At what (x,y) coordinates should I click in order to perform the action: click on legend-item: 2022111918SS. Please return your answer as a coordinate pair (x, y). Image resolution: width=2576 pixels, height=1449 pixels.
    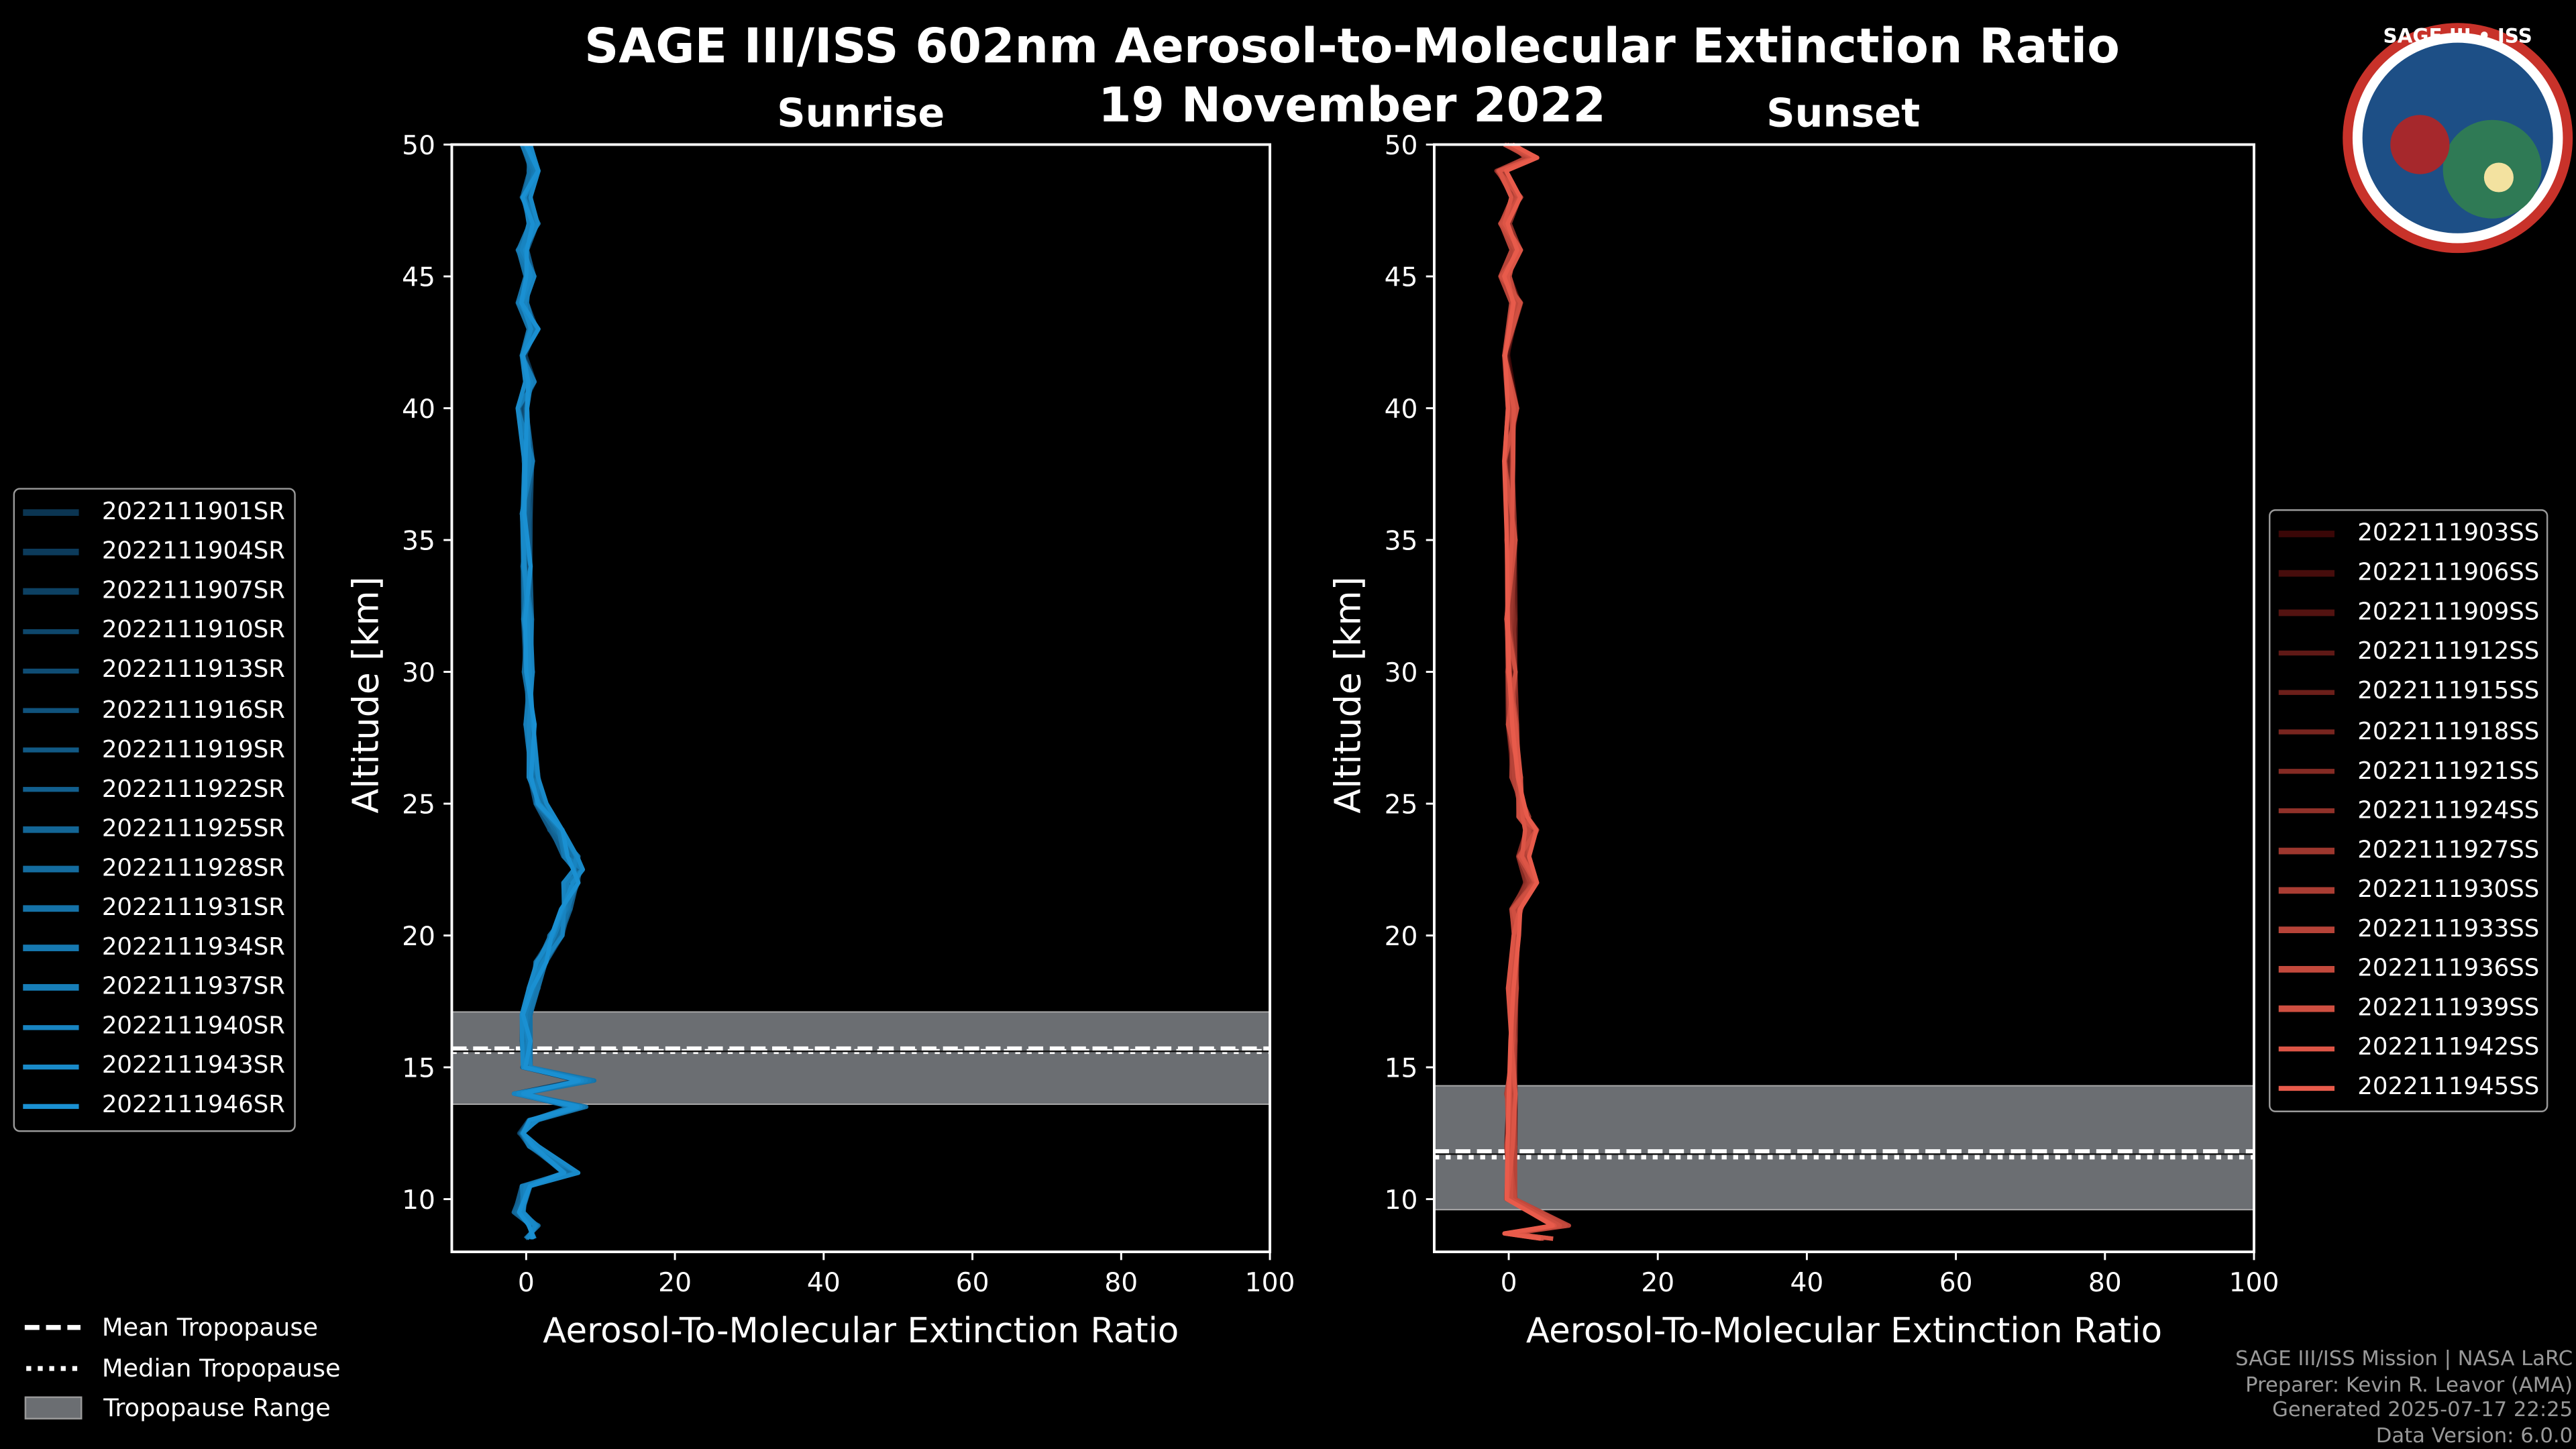
    Looking at the image, I should click on (2408, 732).